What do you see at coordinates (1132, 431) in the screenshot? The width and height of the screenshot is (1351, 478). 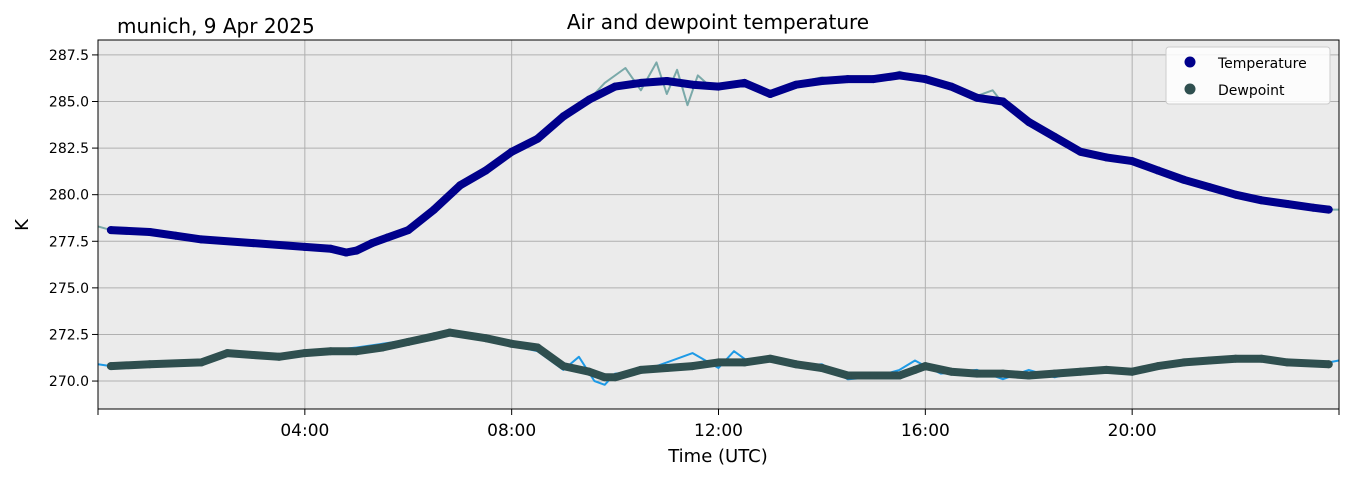 I see `x-tick-label: 20:00` at bounding box center [1132, 431].